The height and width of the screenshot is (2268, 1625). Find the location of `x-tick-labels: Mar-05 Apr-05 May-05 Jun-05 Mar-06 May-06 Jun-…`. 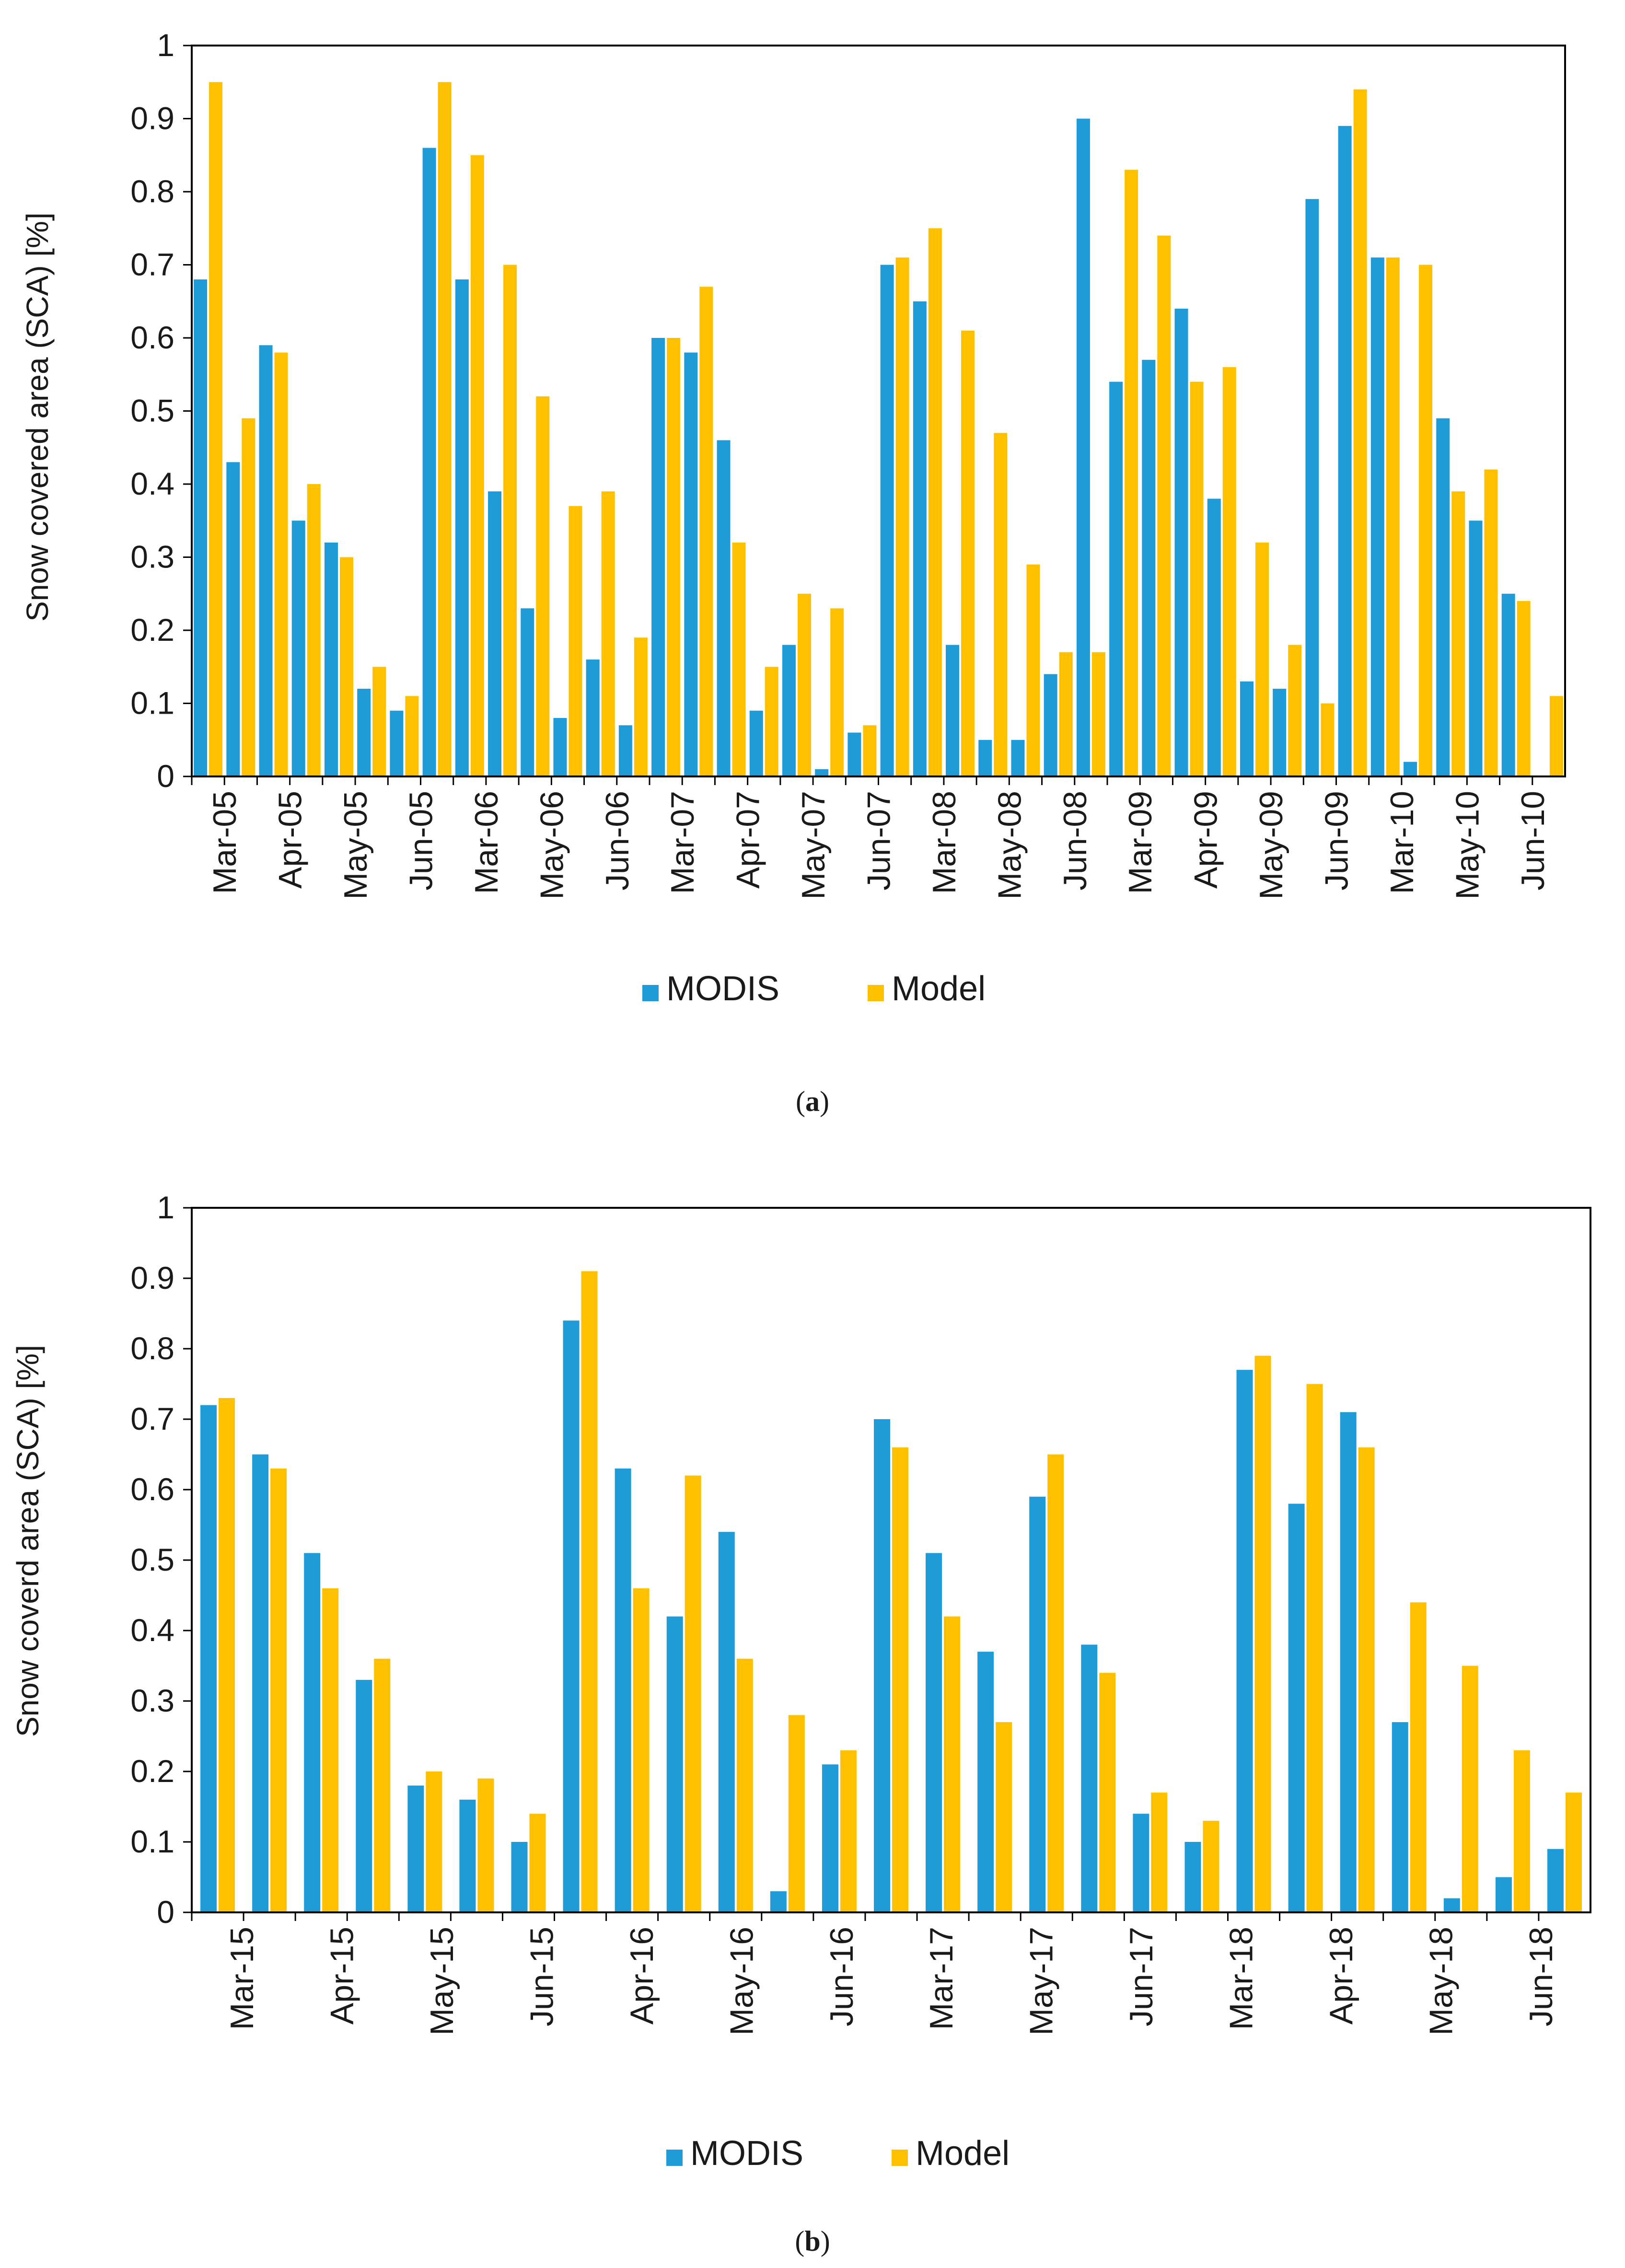

x-tick-labels: Mar-05 Apr-05 May-05 Jun-05 Mar-06 May-06 Jun-… is located at coordinates (879, 845).